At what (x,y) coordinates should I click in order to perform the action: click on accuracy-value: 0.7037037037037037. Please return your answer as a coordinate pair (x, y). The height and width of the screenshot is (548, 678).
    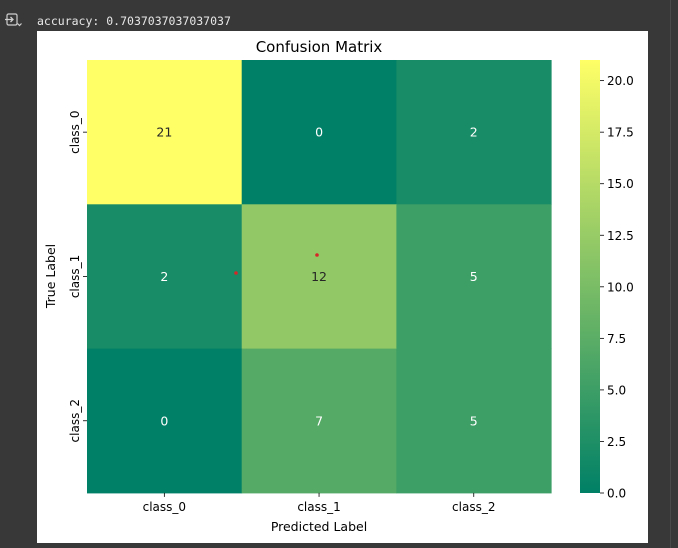
    Looking at the image, I should click on (168, 21).